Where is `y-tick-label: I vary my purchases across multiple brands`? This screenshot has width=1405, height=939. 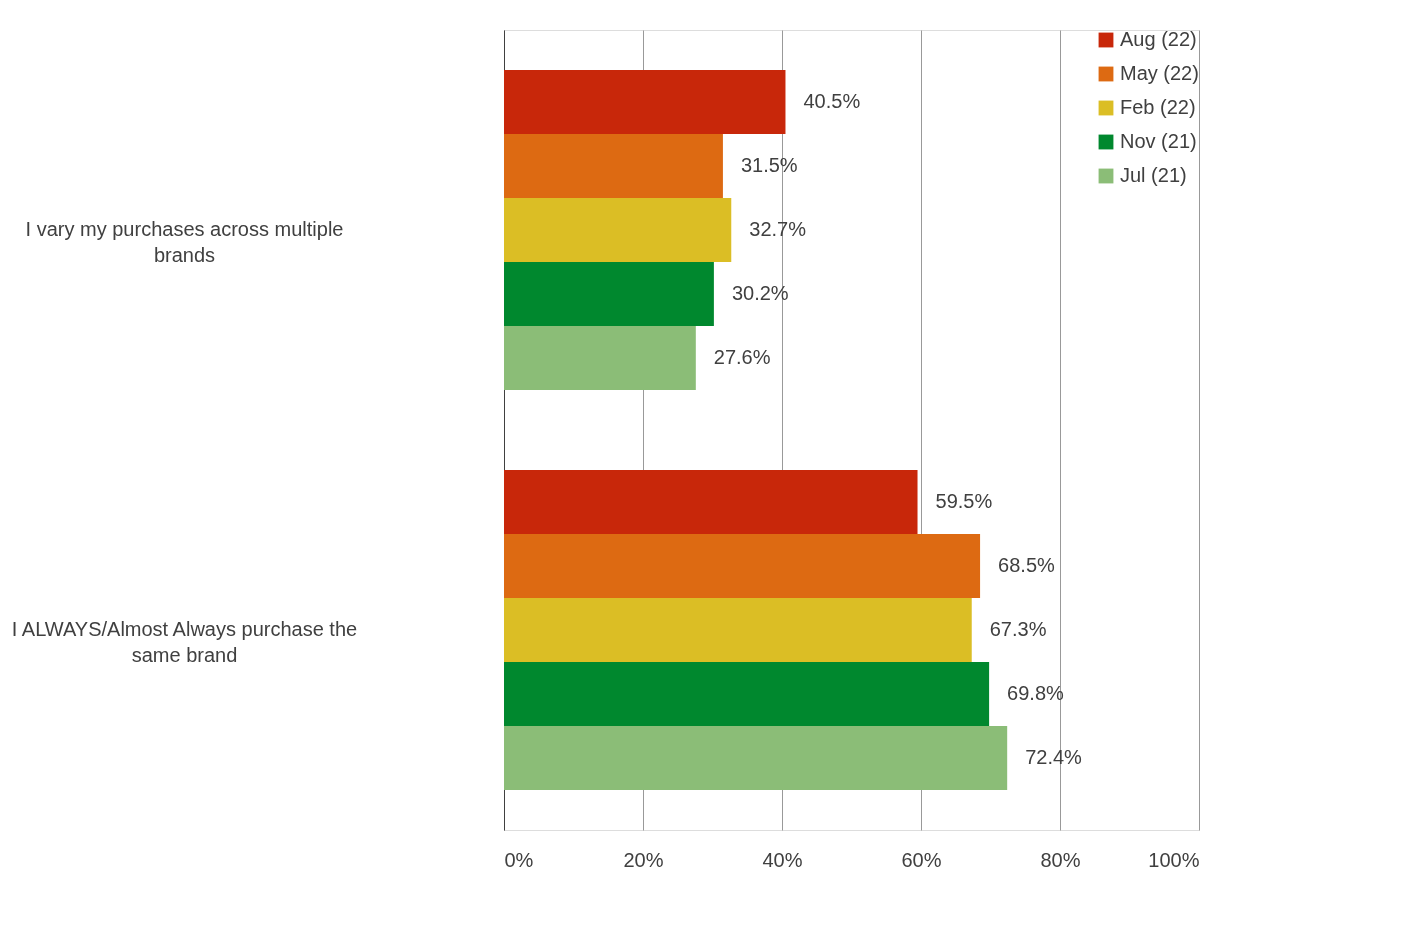 y-tick-label: I vary my purchases across multiple brands is located at coordinates (184, 242).